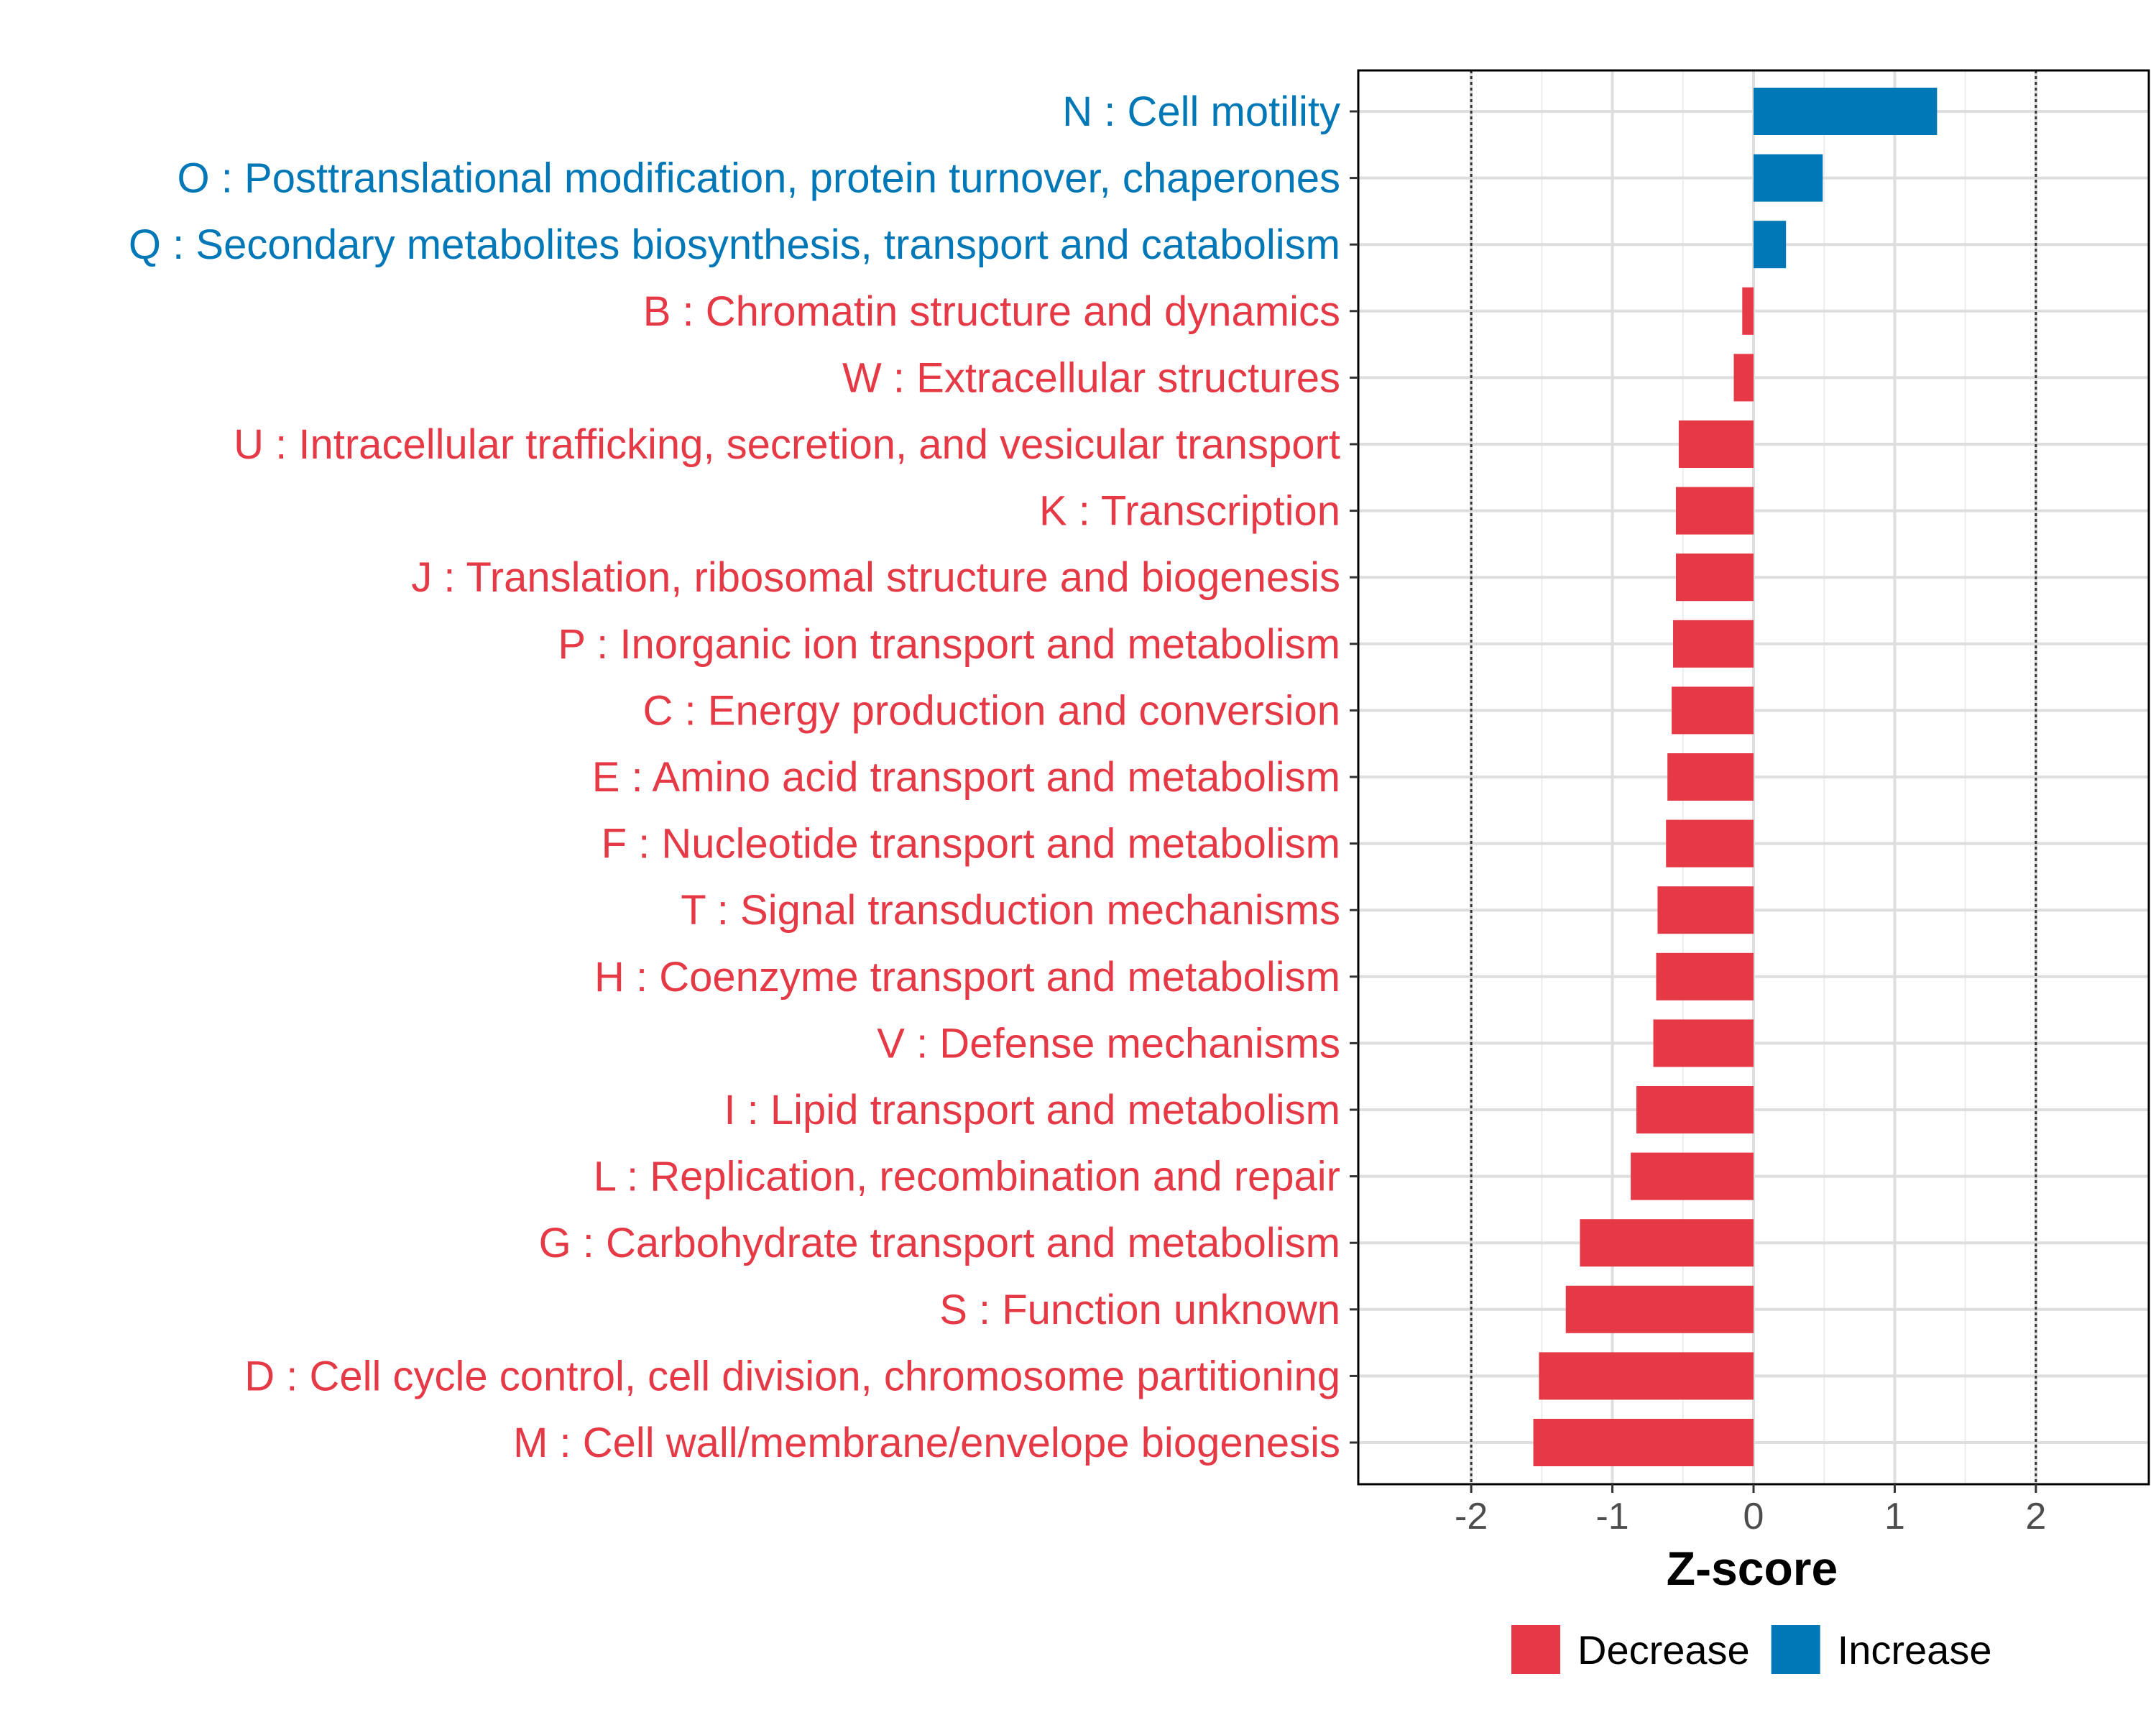 The width and height of the screenshot is (2156, 1725). Describe the element at coordinates (1753, 1516) in the screenshot. I see `x-tick-label: 0` at that location.